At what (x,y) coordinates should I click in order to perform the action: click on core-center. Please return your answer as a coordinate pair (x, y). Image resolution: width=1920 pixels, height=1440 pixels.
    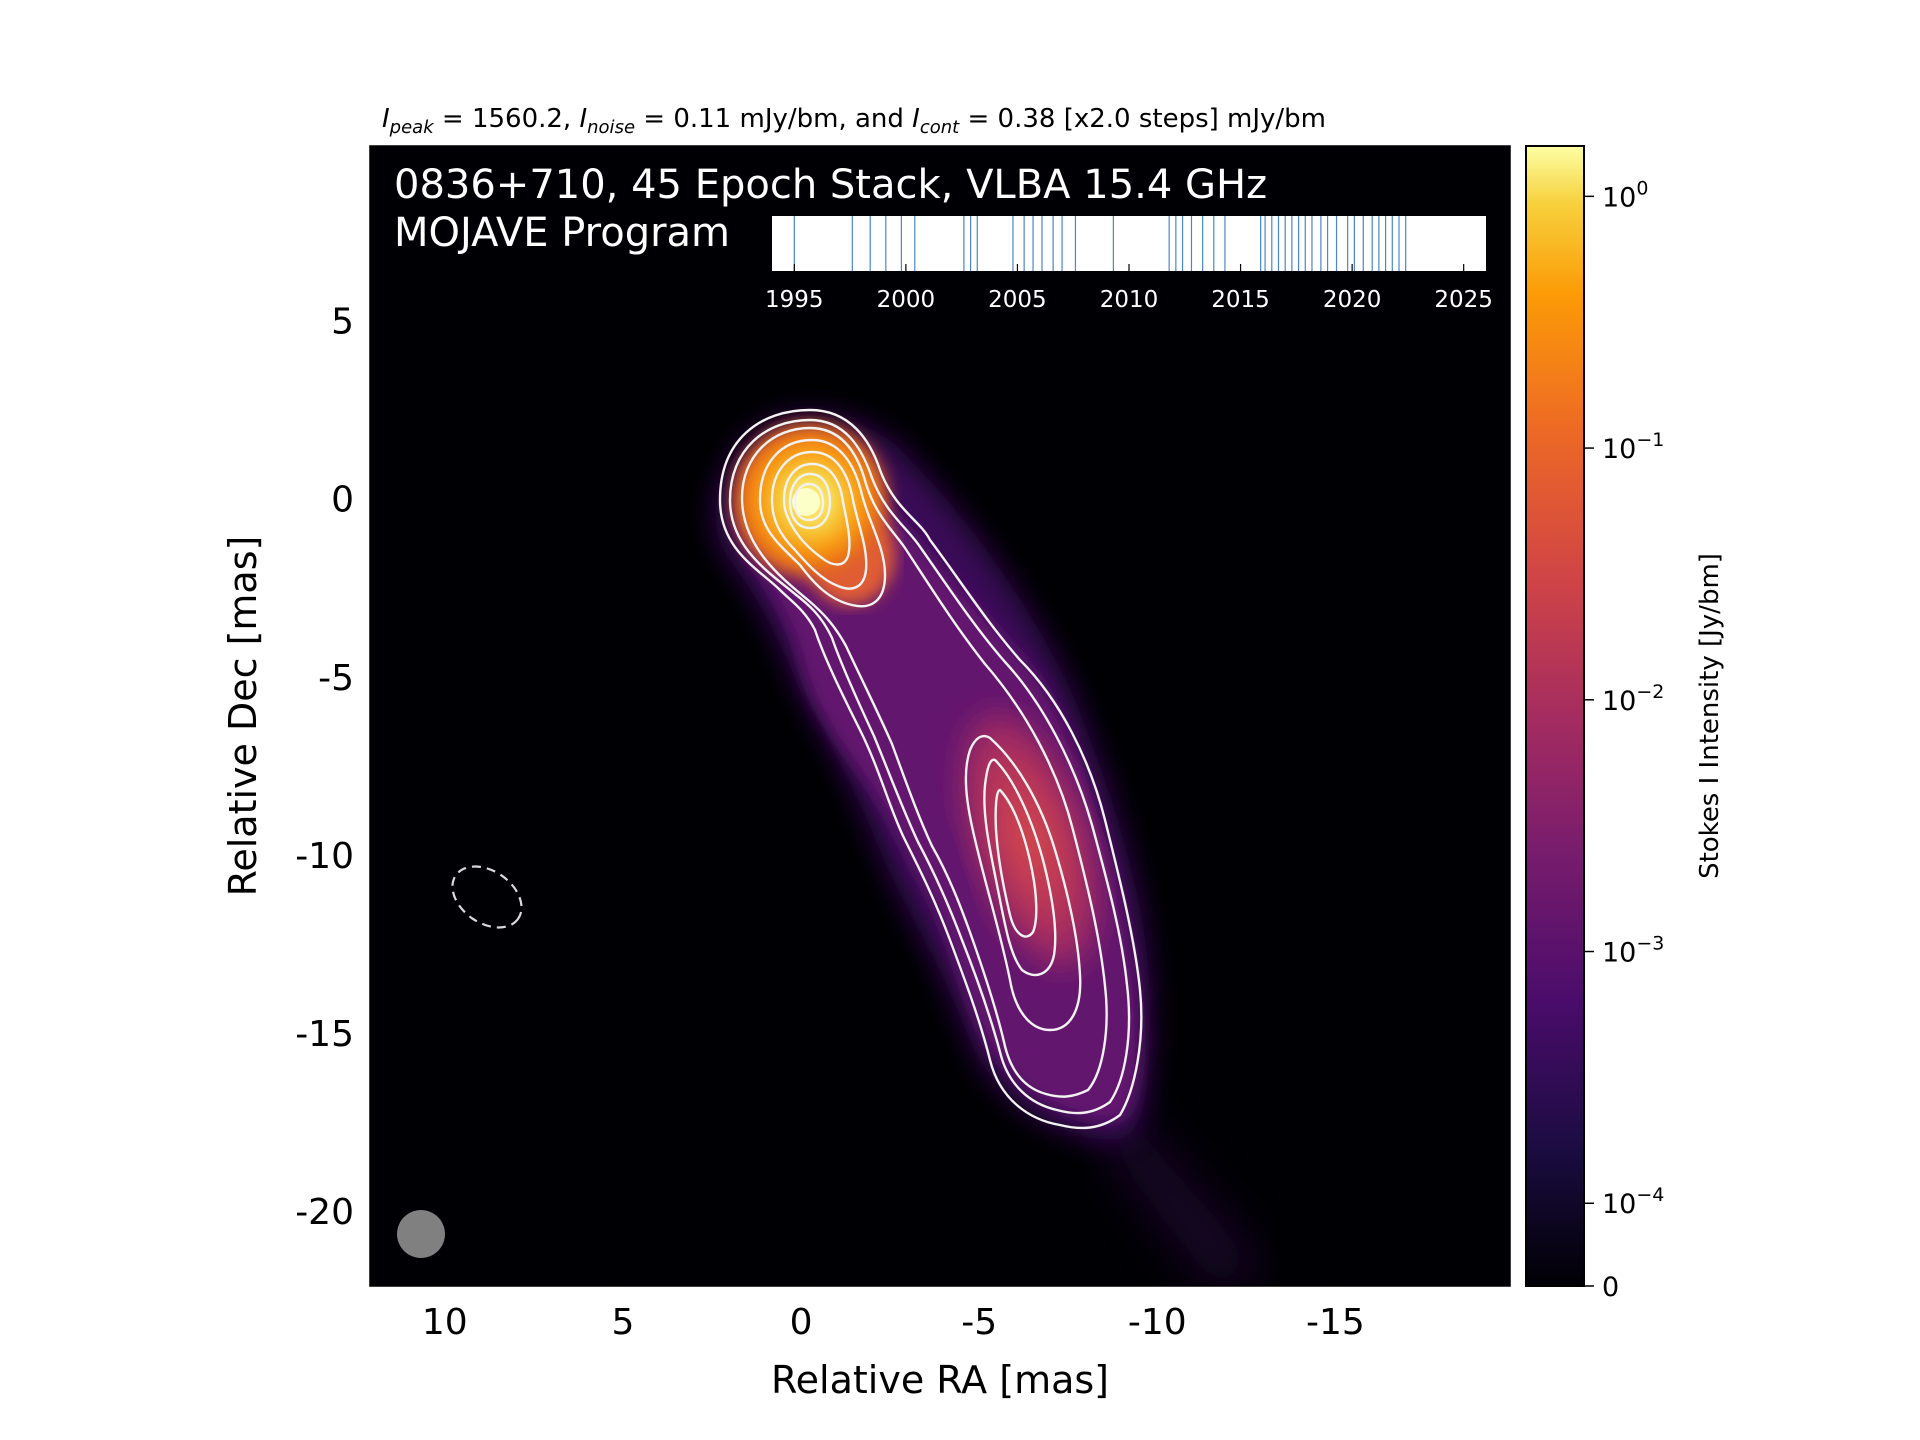
    Looking at the image, I should click on (806, 502).